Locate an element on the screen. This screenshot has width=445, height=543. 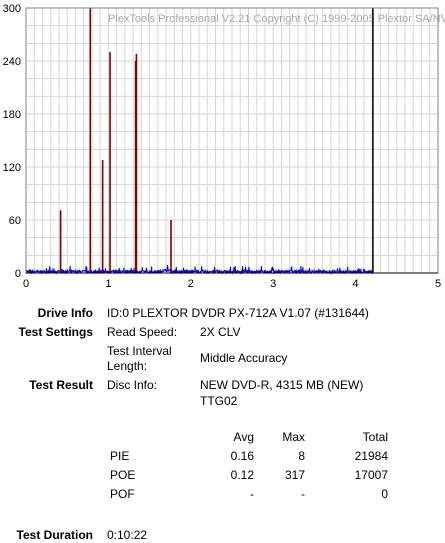
stats-row-poe-total: 17007 is located at coordinates (371, 475).